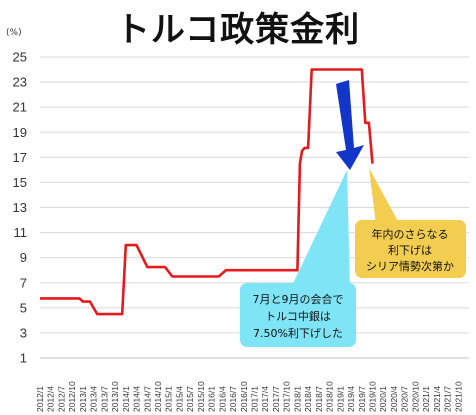 The image size is (476, 415). I want to click on x-tick-label: 2021/7, so click(448, 399).